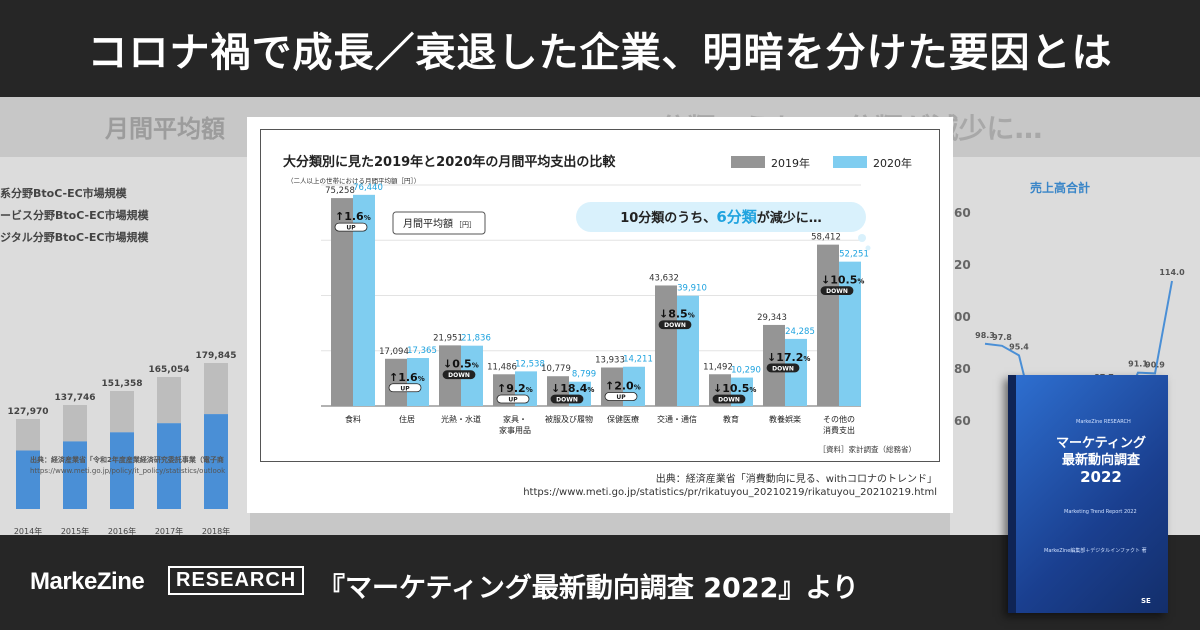 Image resolution: width=1200 pixels, height=630 pixels. Describe the element at coordinates (216, 530) in the screenshot. I see `background-year-label: 2018年` at that location.